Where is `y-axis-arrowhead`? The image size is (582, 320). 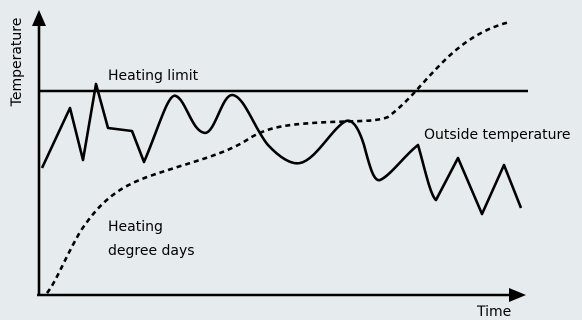
y-axis-arrowhead is located at coordinates (39, 18).